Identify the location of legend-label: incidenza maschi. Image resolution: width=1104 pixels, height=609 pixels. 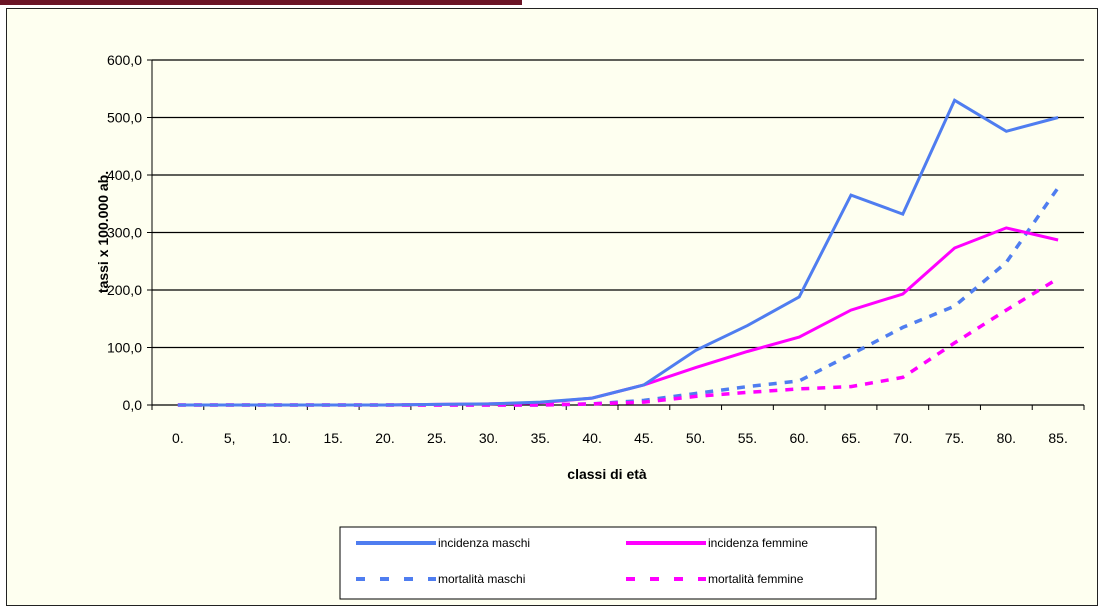
(484, 543).